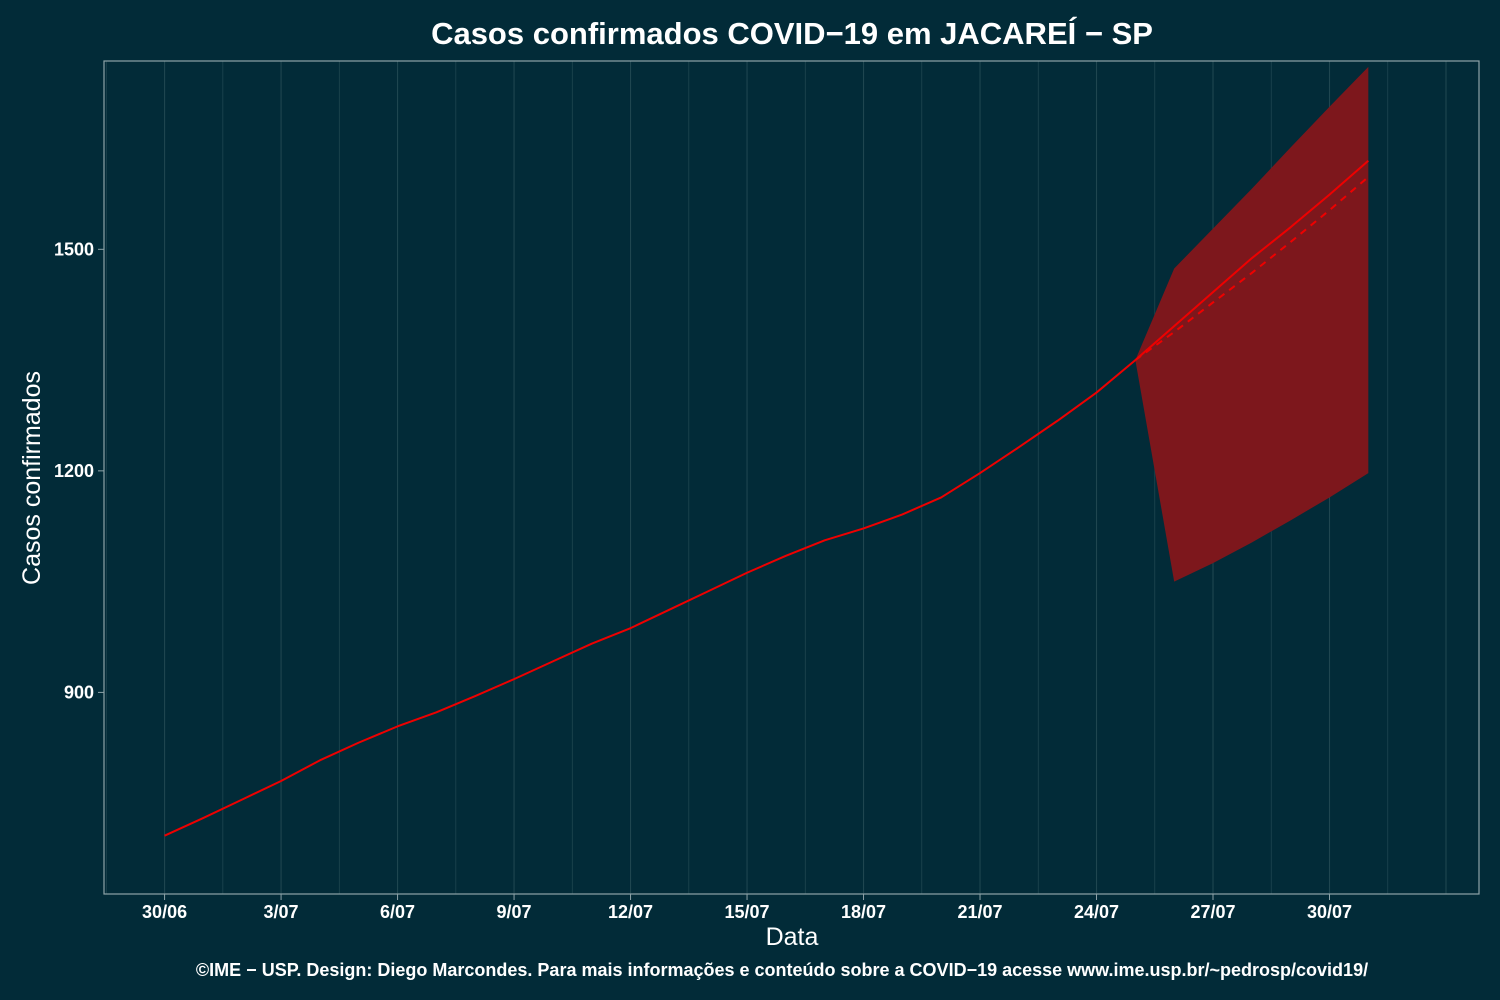 Image resolution: width=1500 pixels, height=1000 pixels. What do you see at coordinates (1329, 912) in the screenshot?
I see `x-tick-label: 30/07` at bounding box center [1329, 912].